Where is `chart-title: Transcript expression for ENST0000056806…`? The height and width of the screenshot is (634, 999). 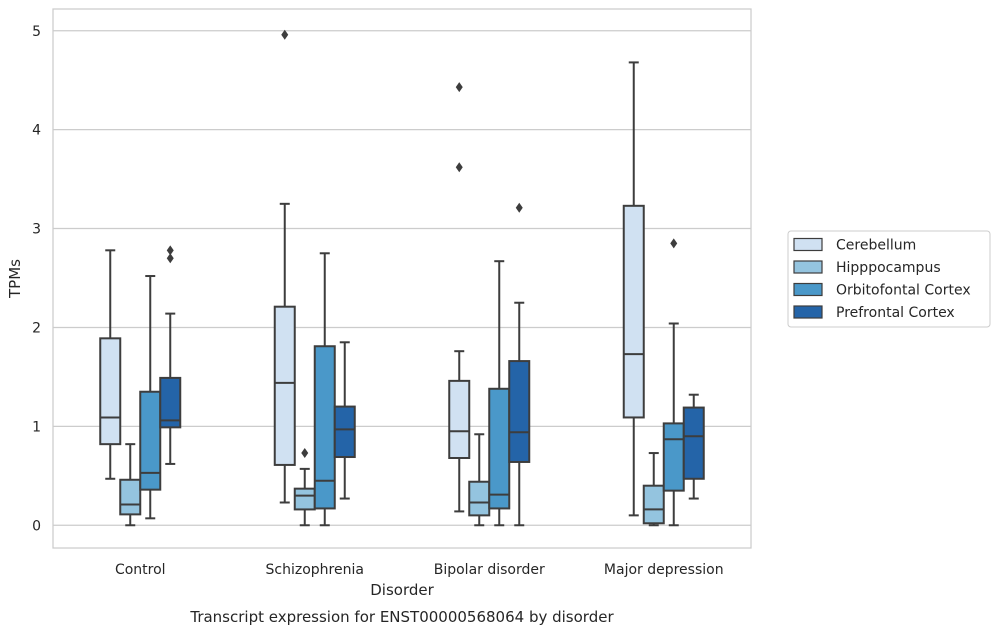
chart-title: Transcript expression for ENST0000056806… is located at coordinates (401, 617).